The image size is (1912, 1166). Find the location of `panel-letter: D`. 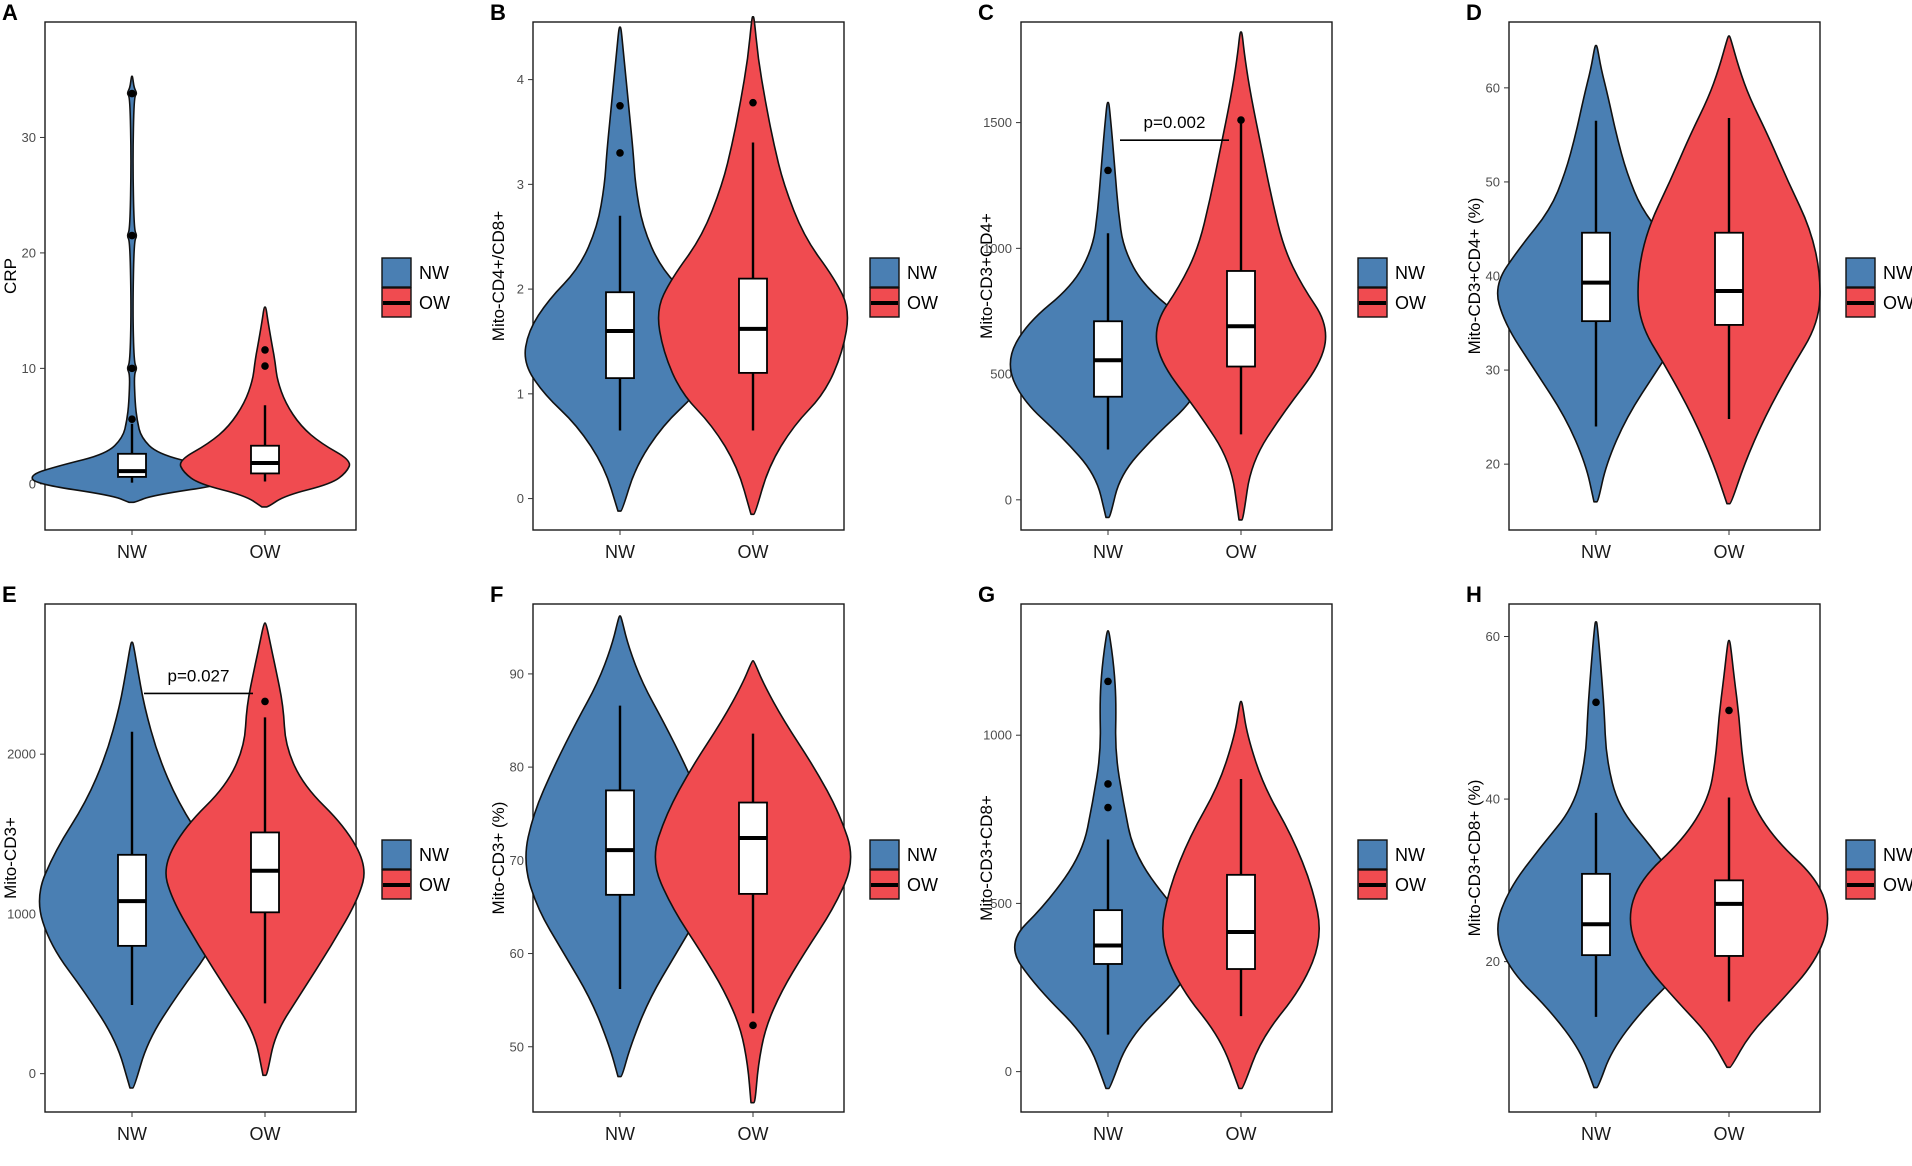

panel-letter: D is located at coordinates (1474, 12).